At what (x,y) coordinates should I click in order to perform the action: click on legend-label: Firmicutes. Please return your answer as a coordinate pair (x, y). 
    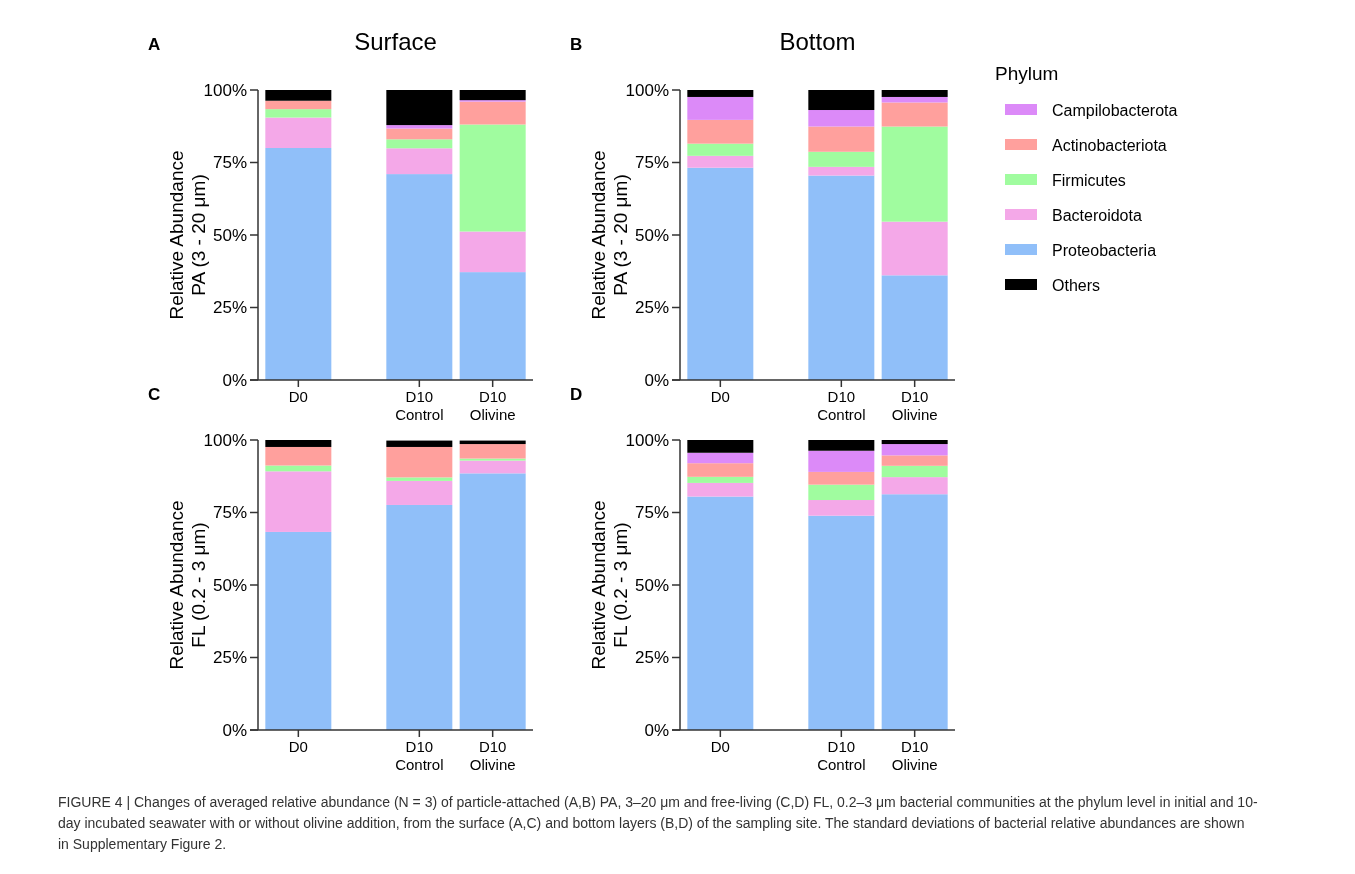
    Looking at the image, I should click on (1089, 180).